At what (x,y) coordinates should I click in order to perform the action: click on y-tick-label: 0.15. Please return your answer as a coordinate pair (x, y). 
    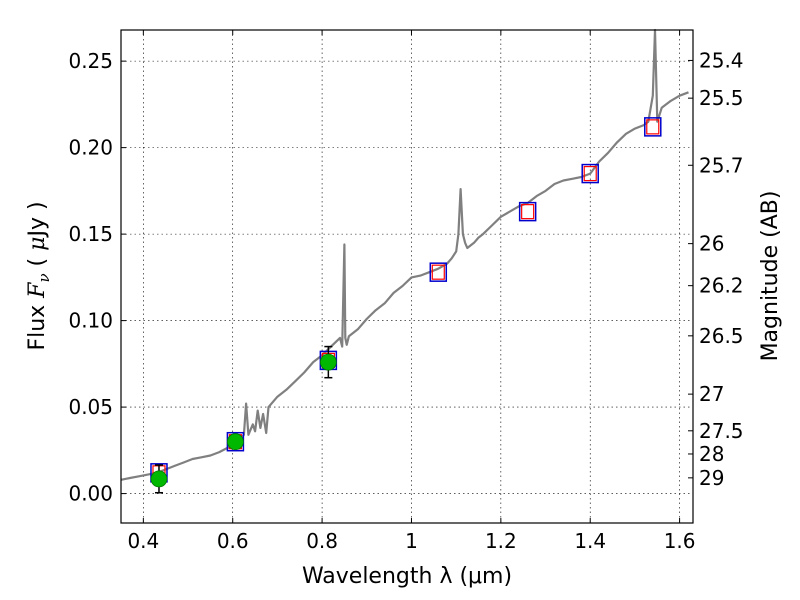
    Looking at the image, I should click on (90, 234).